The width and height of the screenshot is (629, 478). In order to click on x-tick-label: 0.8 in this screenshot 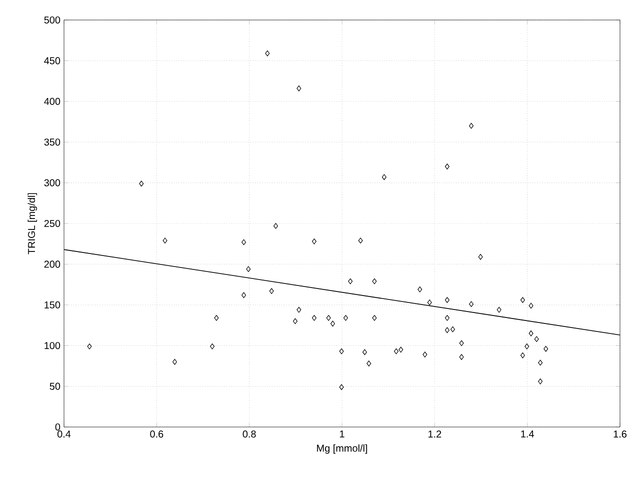, I will do `click(249, 434)`.